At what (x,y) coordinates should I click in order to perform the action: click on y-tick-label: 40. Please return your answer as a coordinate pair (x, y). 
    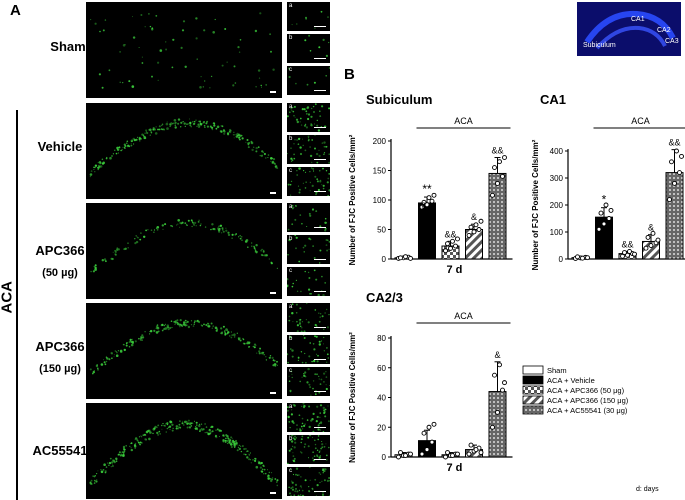
    Looking at the image, I should click on (381, 398).